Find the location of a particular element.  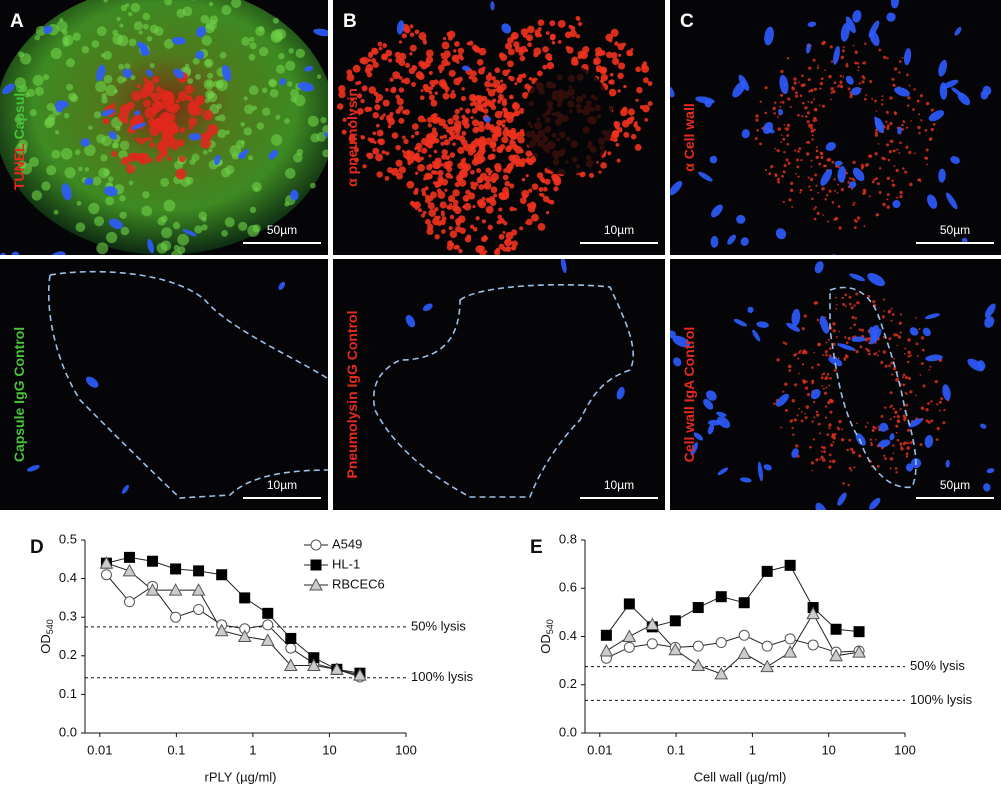

y-tick-label: 0.8 is located at coordinates (568, 538).